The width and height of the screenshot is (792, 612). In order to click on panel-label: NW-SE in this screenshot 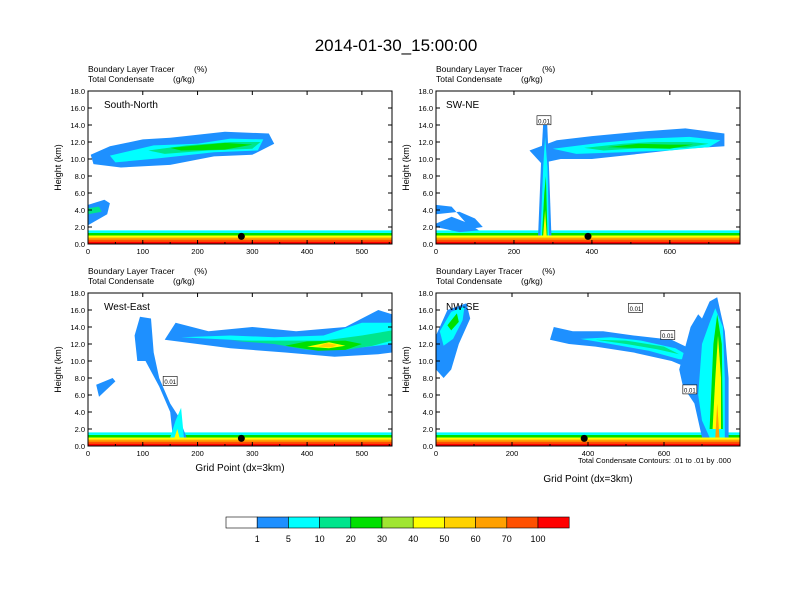, I will do `click(462, 307)`.